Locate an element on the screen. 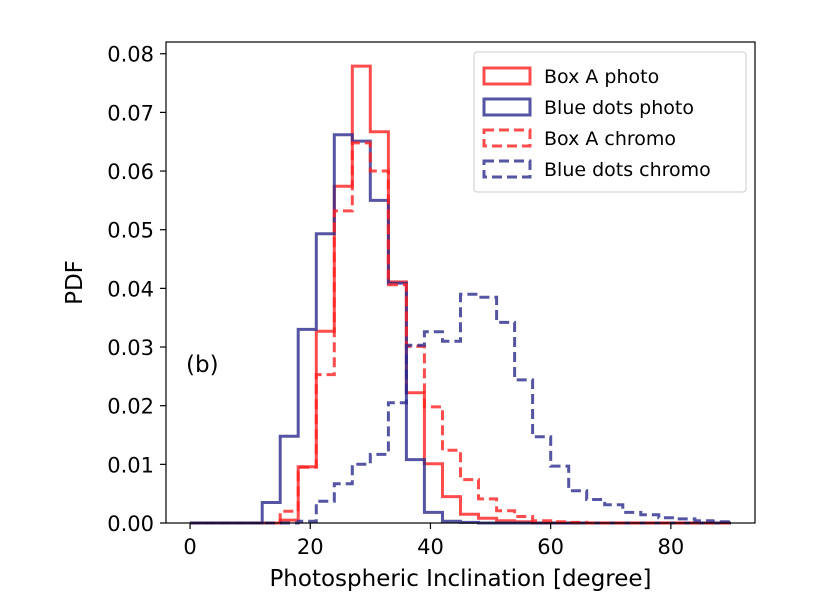 This screenshot has width=840, height=602. panel-label: (b) is located at coordinates (202, 365).